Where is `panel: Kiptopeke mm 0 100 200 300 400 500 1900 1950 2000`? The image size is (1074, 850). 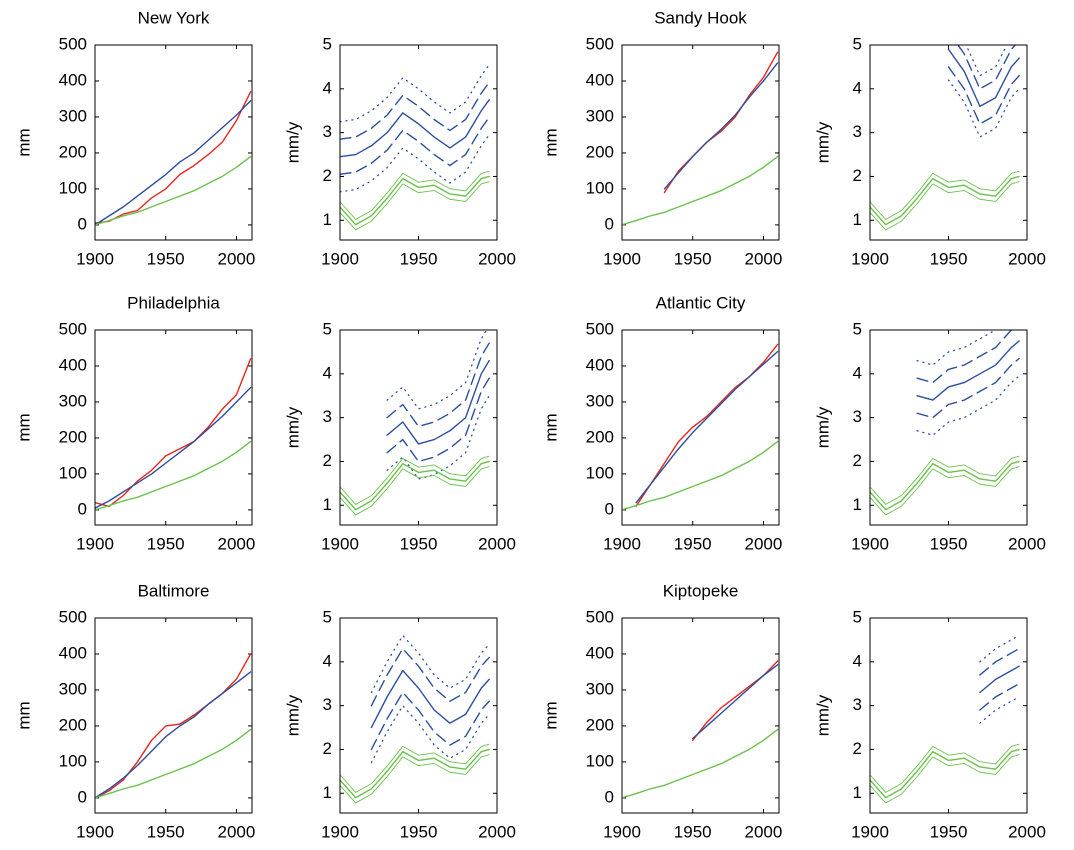 panel: Kiptopeke mm 0 100 200 300 400 500 1900 1950 2000 is located at coordinates (661, 711).